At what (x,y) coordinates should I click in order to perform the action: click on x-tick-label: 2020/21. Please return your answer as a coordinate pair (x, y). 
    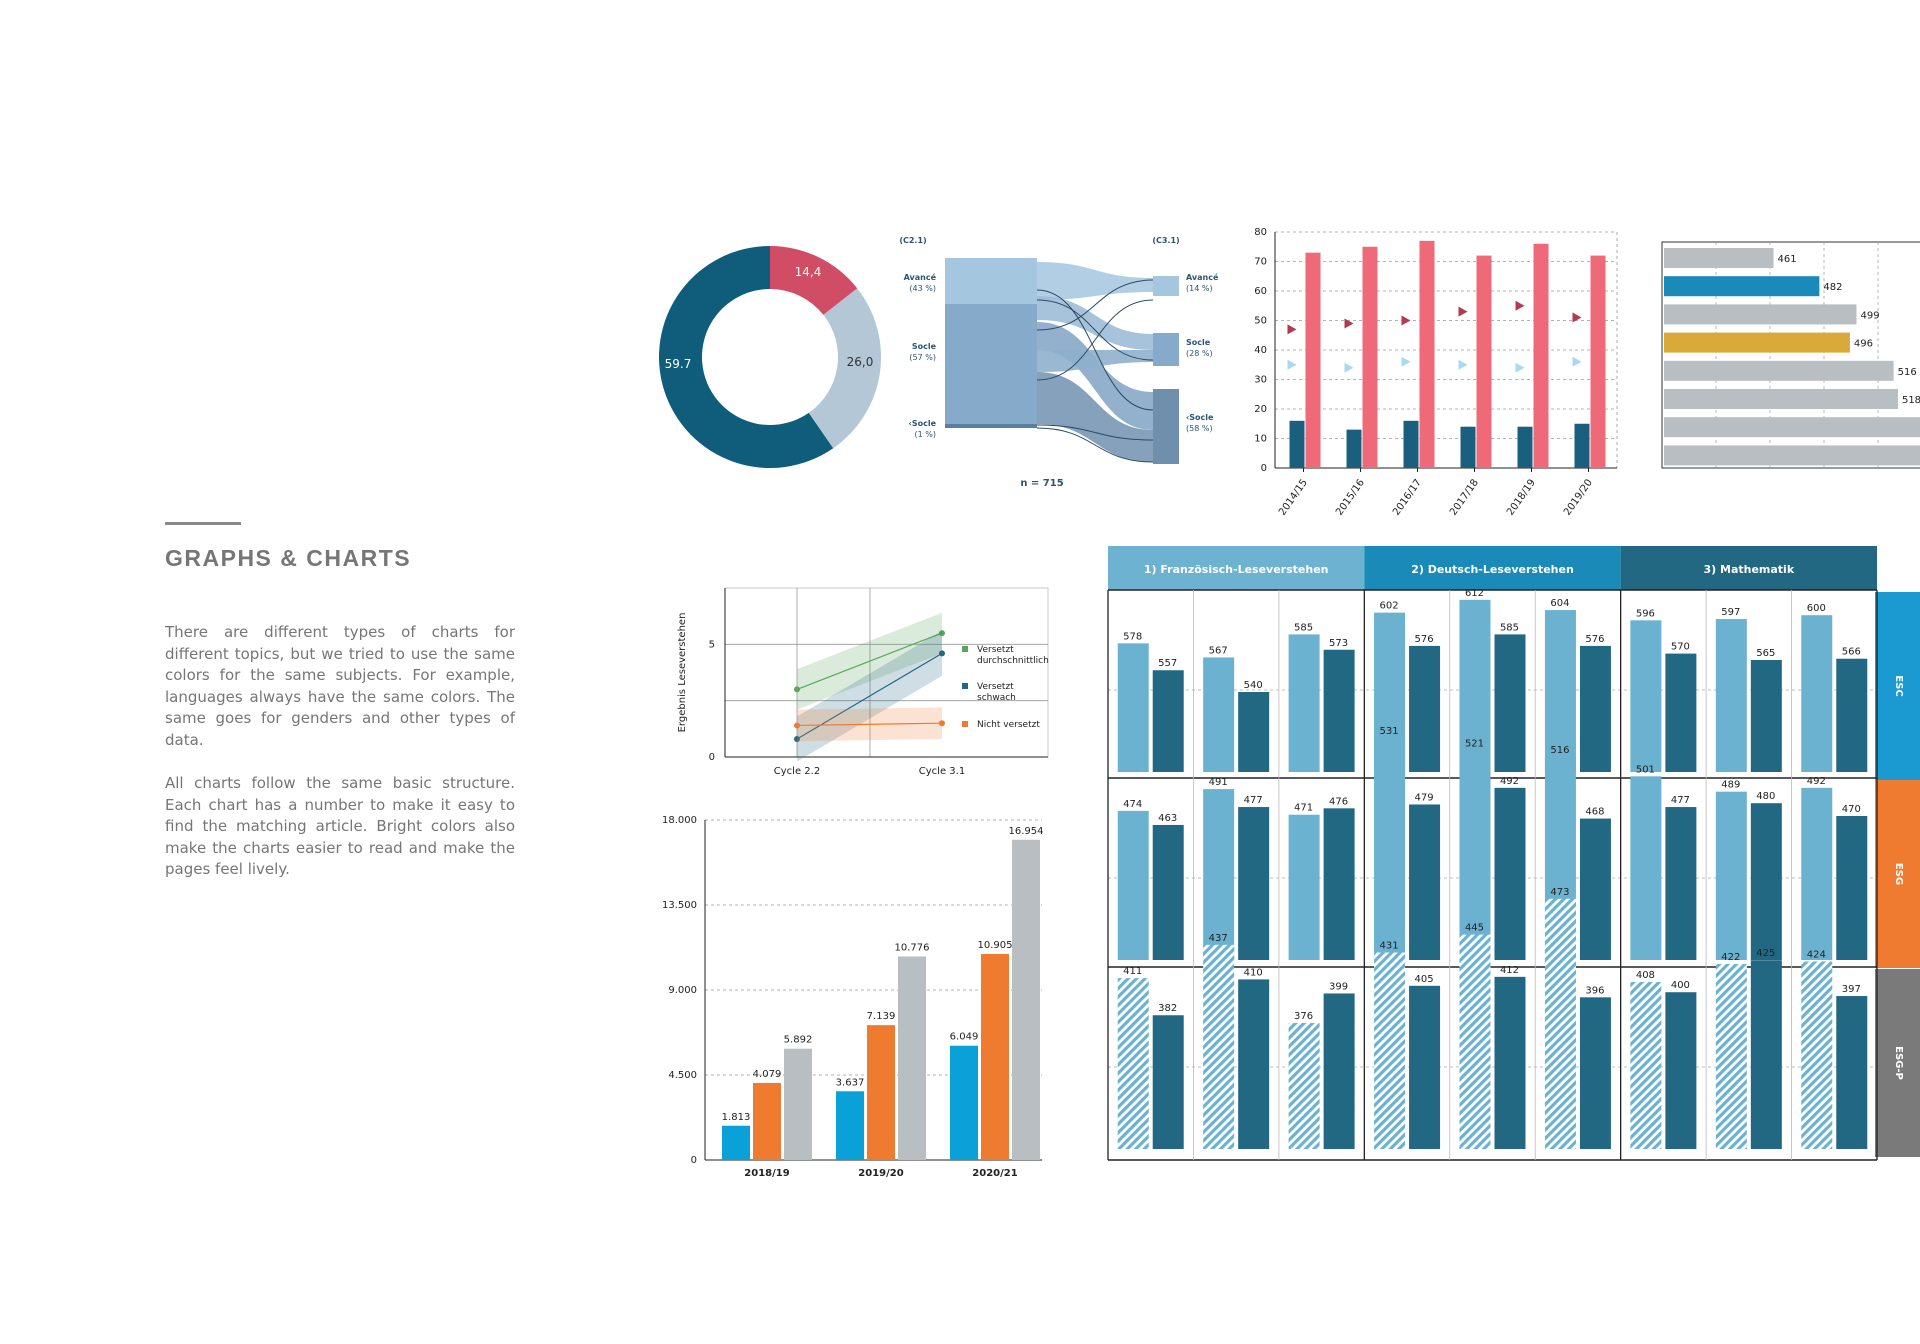
    Looking at the image, I should click on (994, 1173).